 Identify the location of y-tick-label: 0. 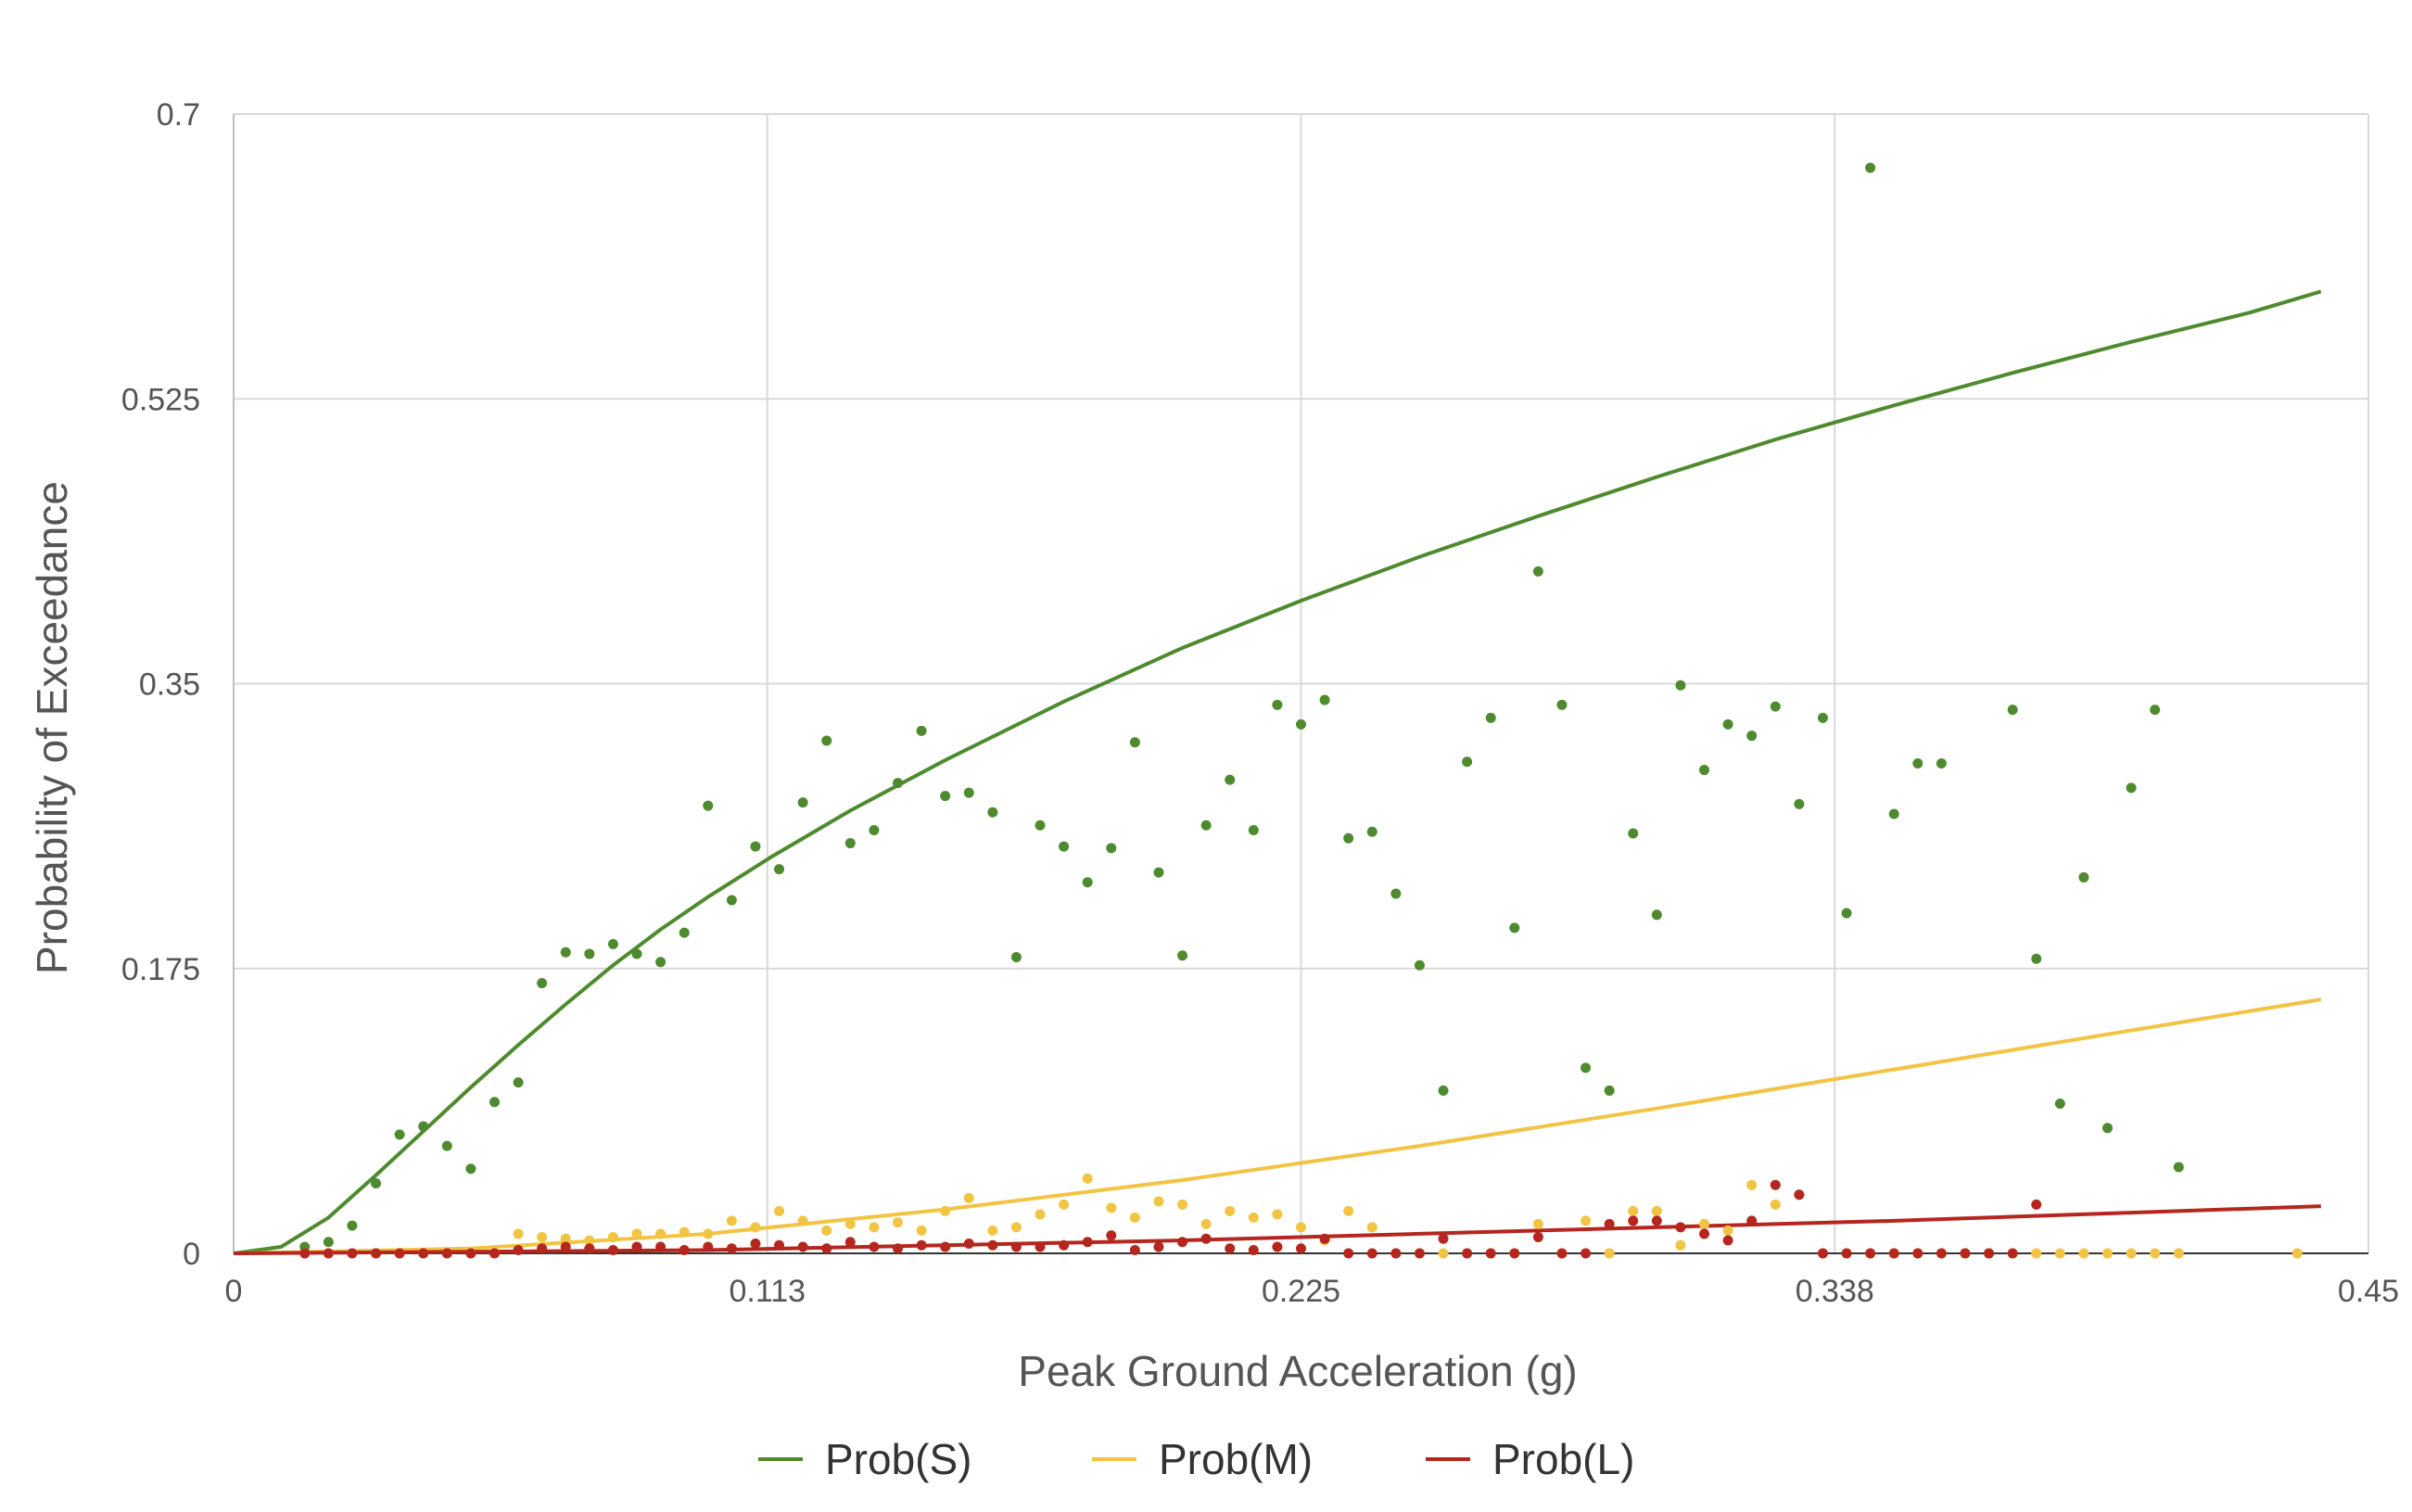
(191, 1254).